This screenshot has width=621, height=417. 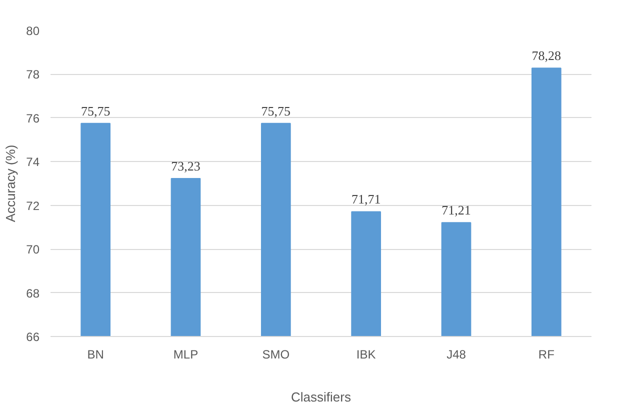 I want to click on x-tick-label: IBK, so click(x=366, y=355).